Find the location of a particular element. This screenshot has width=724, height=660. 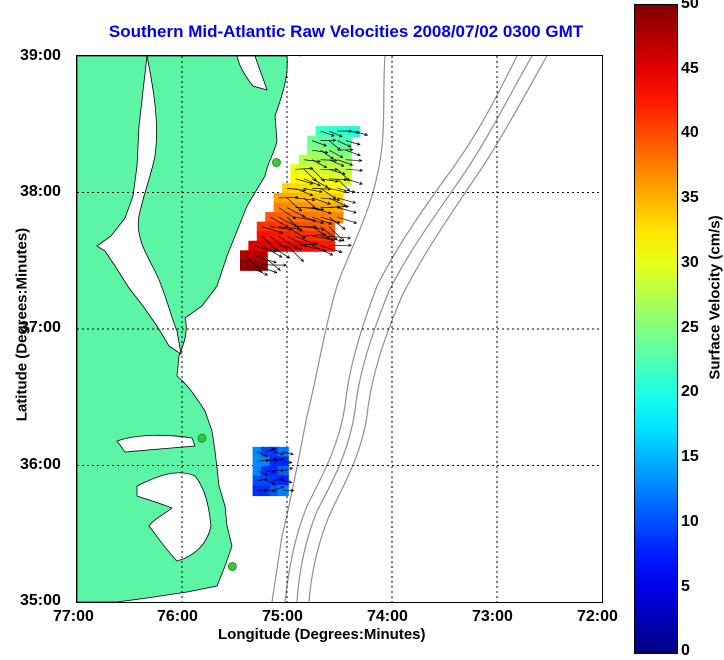

x-tick-label: 76:00 is located at coordinates (177, 617).